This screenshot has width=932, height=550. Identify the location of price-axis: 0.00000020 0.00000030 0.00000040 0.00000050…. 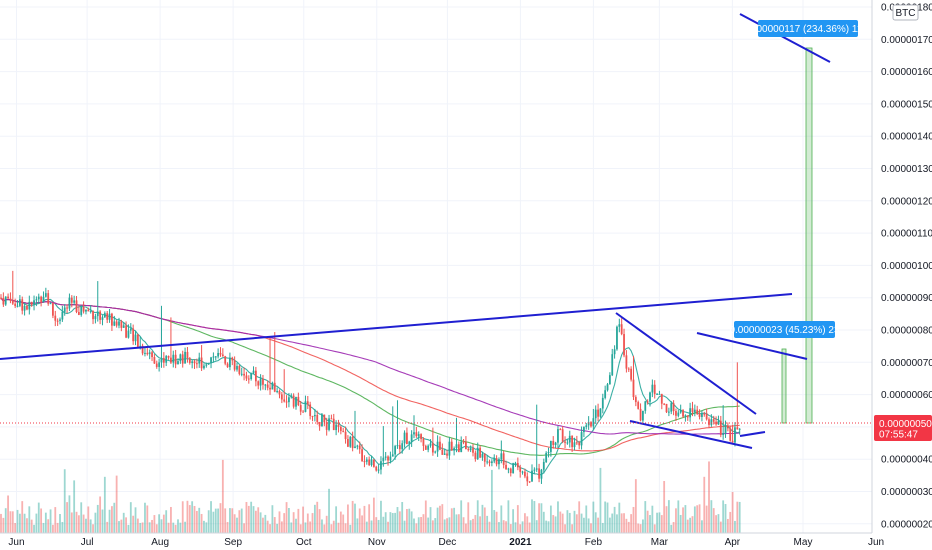
(901, 275).